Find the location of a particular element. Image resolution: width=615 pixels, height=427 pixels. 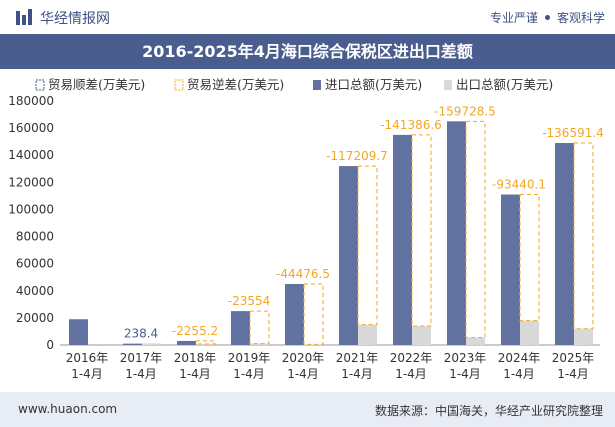

x-tick-label: 2018年 is located at coordinates (195, 358).